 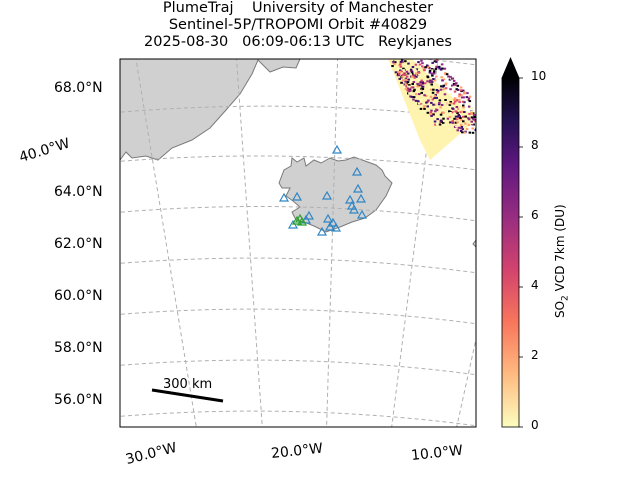 What do you see at coordinates (297, 220) in the screenshot?
I see `target-volcano-marker` at bounding box center [297, 220].